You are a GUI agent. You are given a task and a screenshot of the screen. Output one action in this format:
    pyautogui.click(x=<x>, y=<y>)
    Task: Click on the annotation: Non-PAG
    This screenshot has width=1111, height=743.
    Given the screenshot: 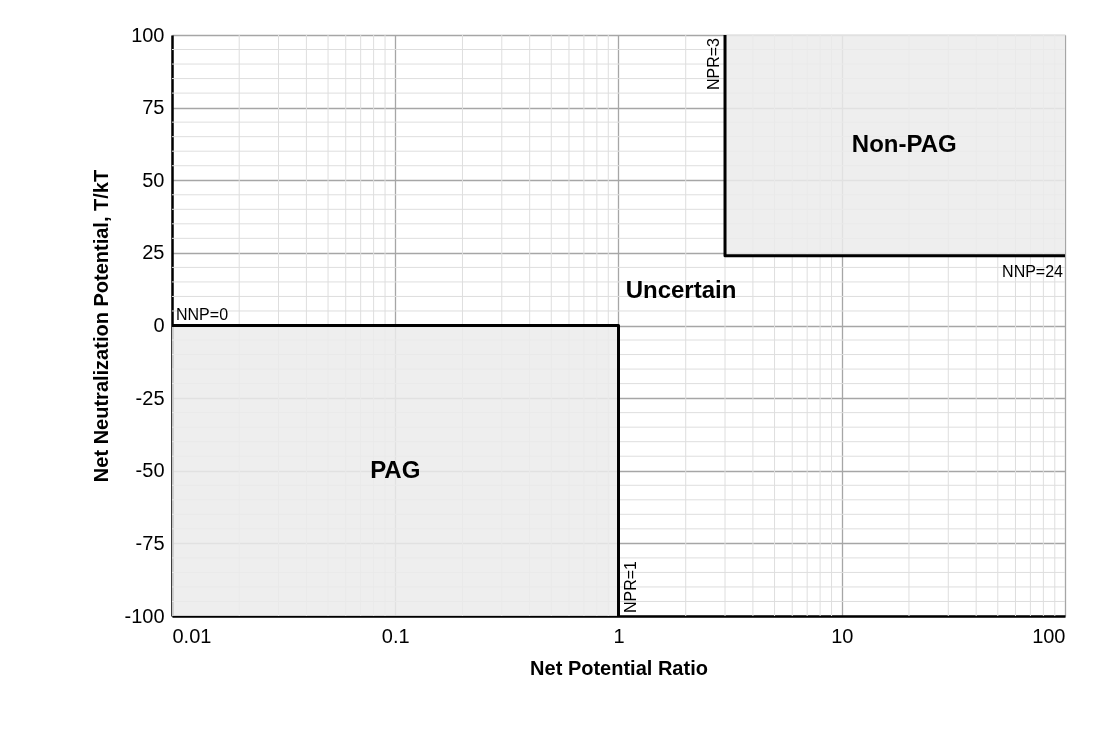 What is the action you would take?
    pyautogui.click(x=904, y=144)
    